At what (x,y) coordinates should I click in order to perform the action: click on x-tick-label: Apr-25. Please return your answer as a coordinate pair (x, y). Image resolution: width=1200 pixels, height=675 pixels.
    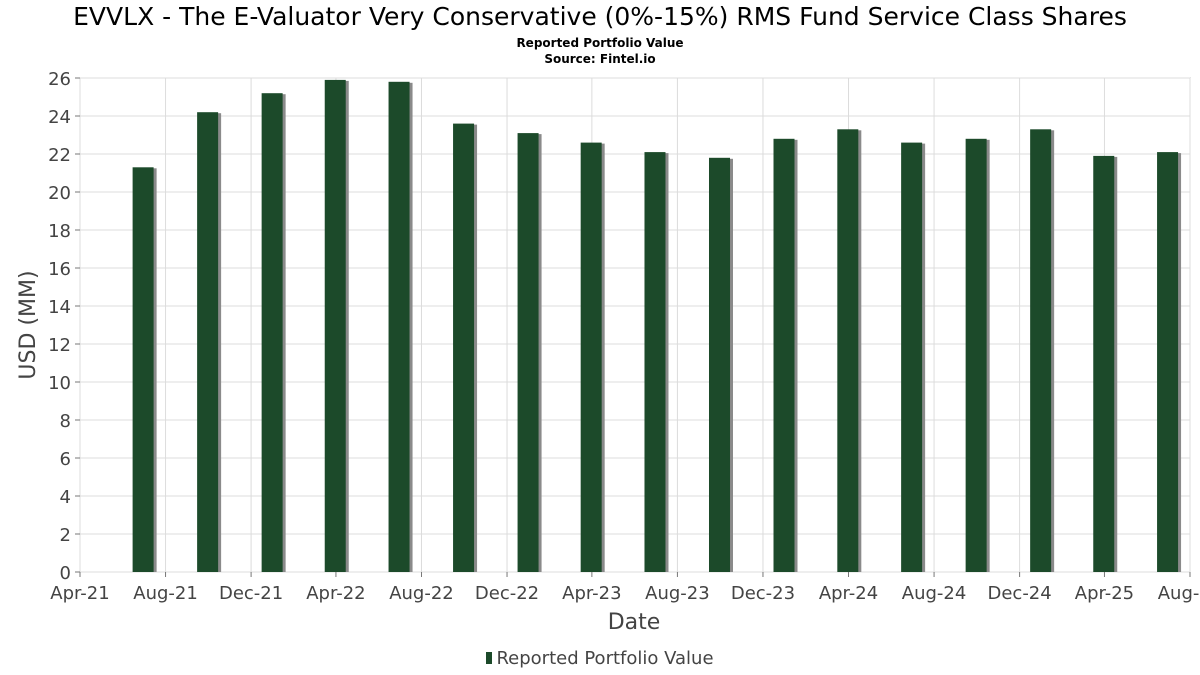
    Looking at the image, I should click on (1104, 593).